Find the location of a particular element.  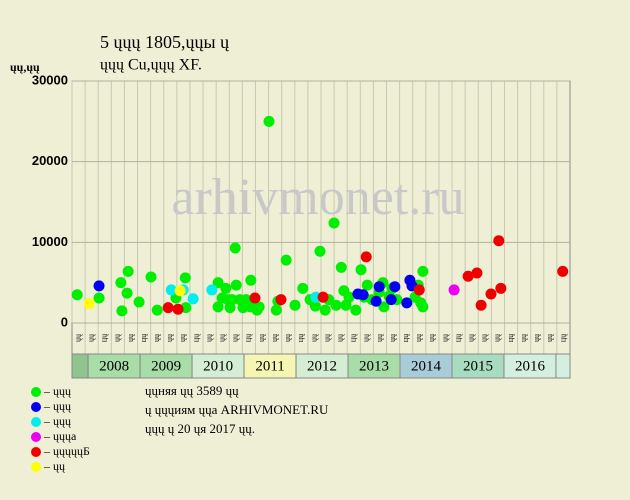

watermark: arhivmonet.ru is located at coordinates (317, 197).